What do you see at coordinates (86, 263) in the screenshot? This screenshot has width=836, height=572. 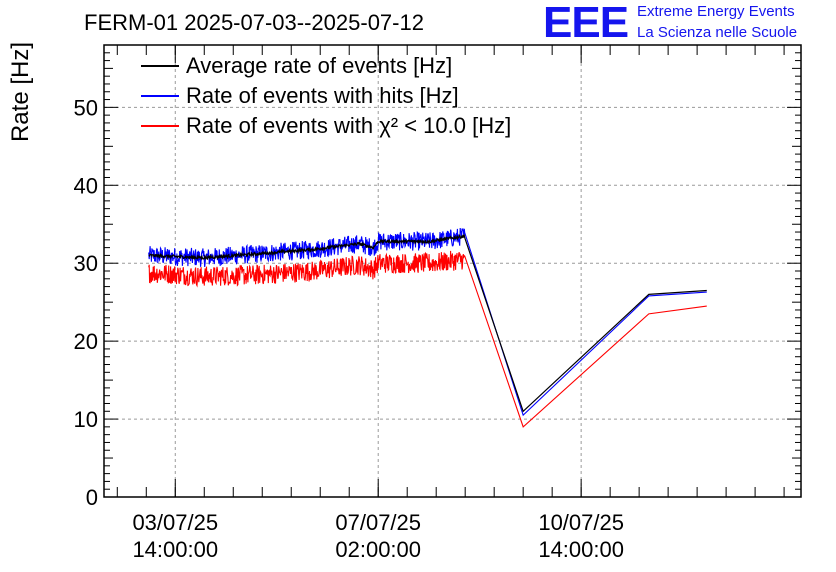 I see `y-tick-label: 30` at bounding box center [86, 263].